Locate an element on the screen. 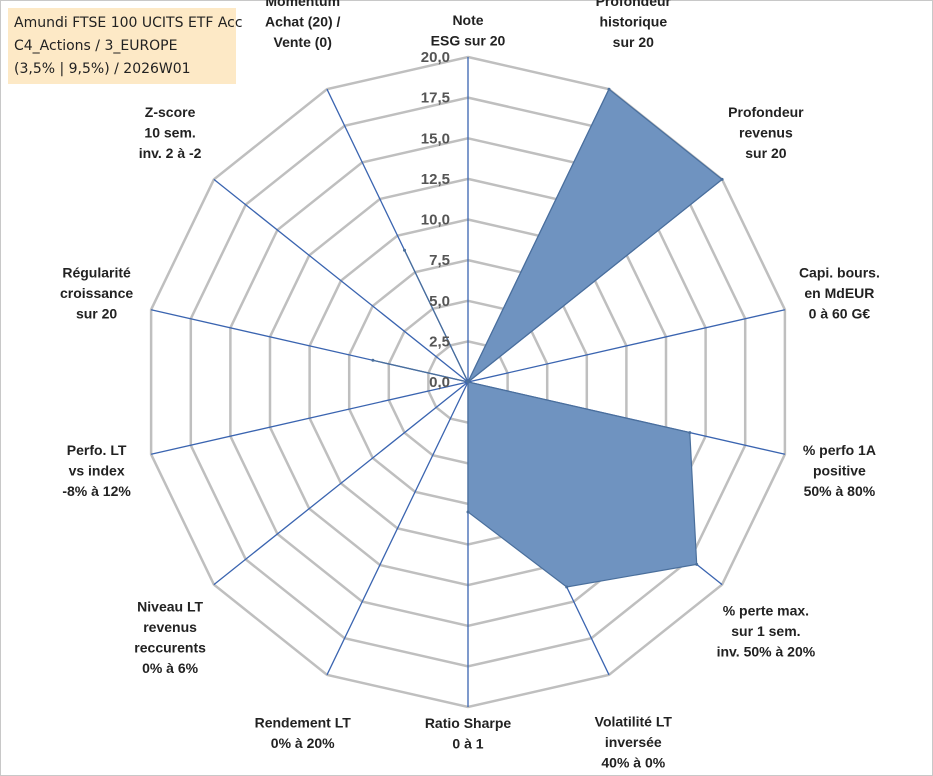 The width and height of the screenshot is (933, 776). axis-label-5-line-2: inv. 50% à 20% is located at coordinates (766, 652).